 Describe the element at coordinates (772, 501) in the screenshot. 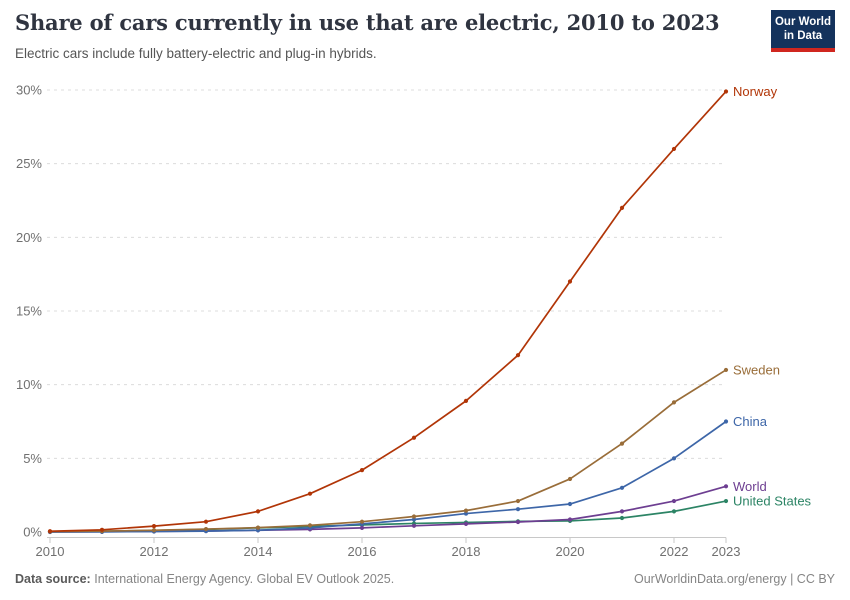

I see `series-label-united-states: United States` at that location.